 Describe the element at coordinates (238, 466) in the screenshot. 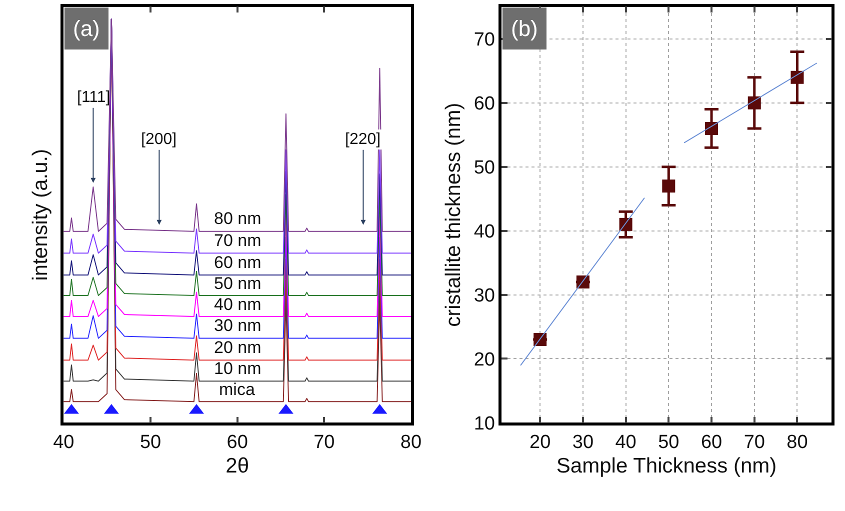

I see `x-axis-title: 2θ` at that location.